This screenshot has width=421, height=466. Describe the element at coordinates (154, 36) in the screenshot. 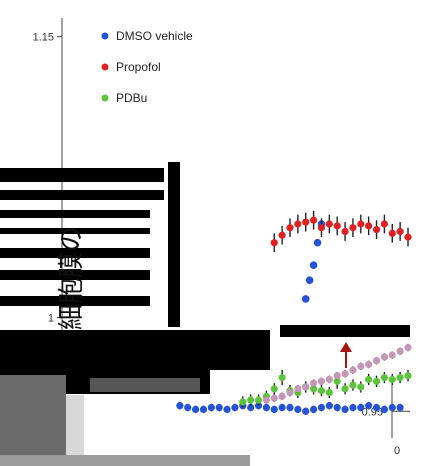

I see `legend-label: DMSO vehicle` at that location.